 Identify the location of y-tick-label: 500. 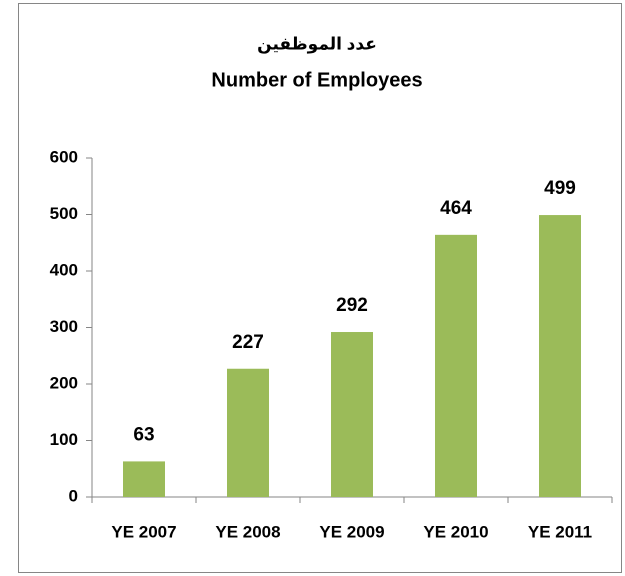
(64, 213).